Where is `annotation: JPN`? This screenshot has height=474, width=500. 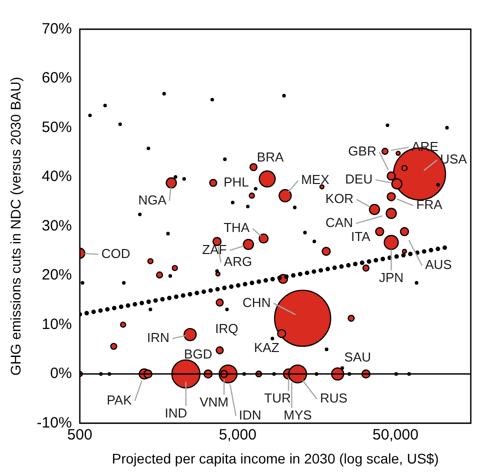
annotation: JPN is located at coordinates (391, 278).